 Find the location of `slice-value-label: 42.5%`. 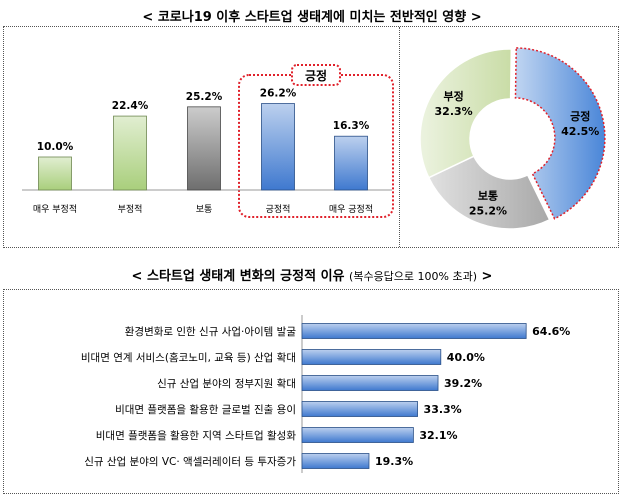

slice-value-label: 42.5% is located at coordinates (580, 131).